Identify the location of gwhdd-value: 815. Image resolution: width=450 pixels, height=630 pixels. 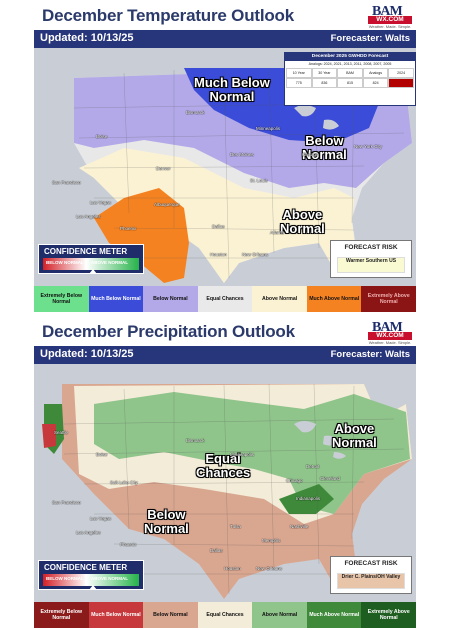
(350, 83).